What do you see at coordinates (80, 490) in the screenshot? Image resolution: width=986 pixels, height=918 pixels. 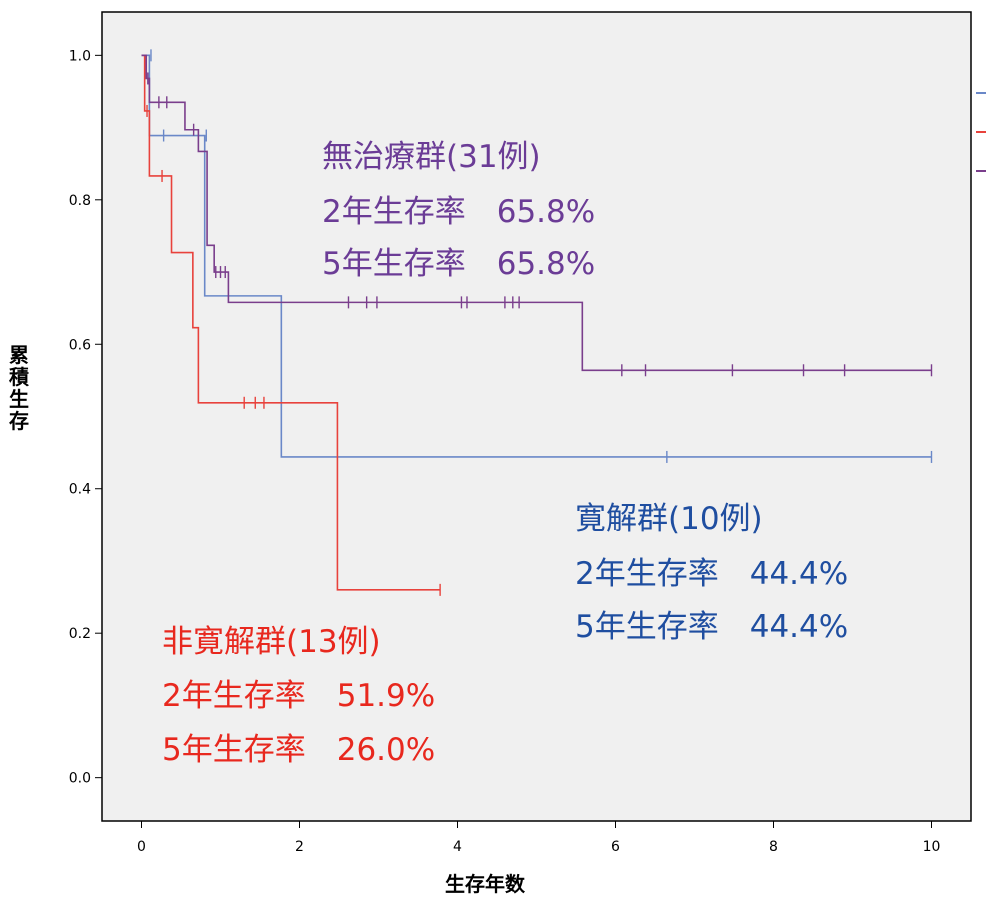 I see `y-tick-label: 0.4` at bounding box center [80, 490].